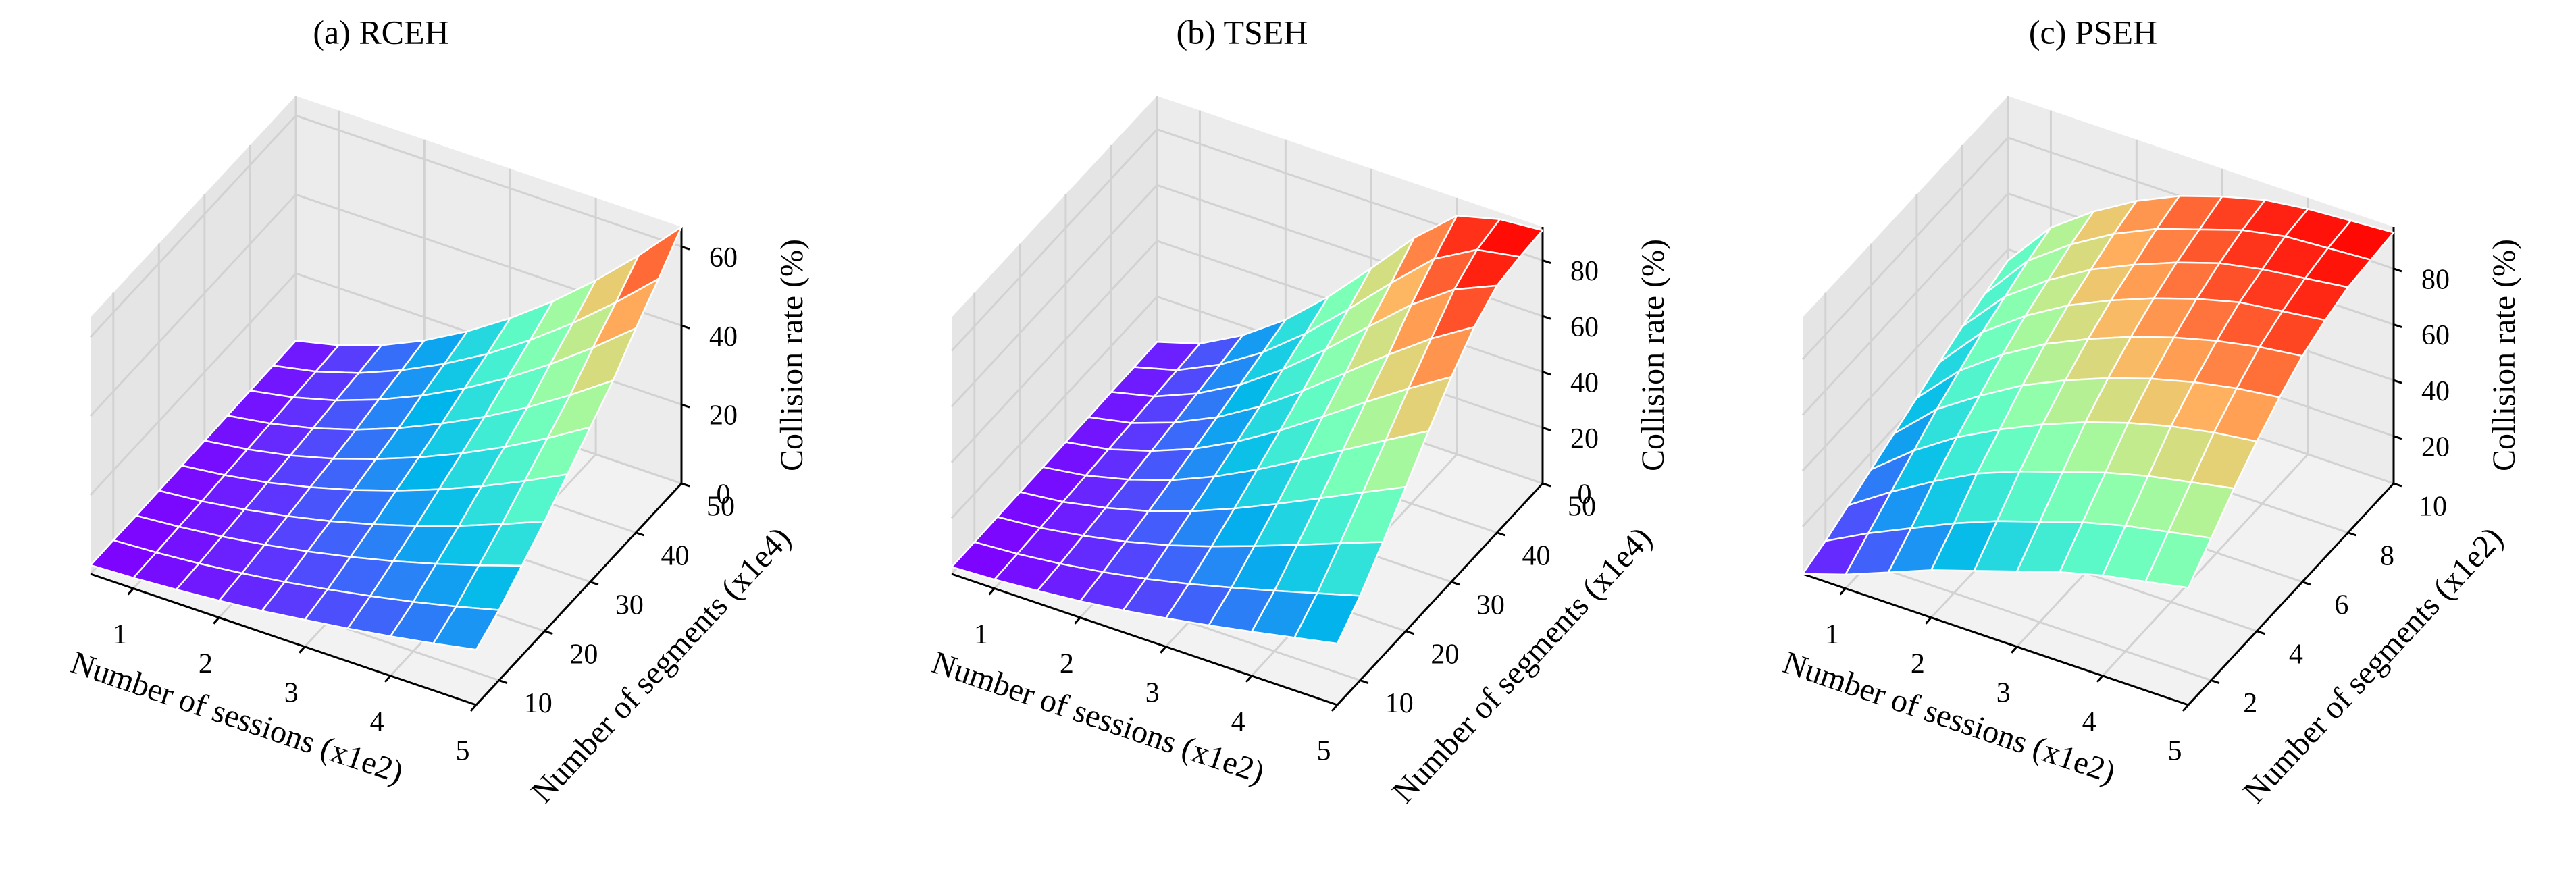 Image resolution: width=2576 pixels, height=869 pixels. I want to click on chart-title: (a) RCEH, so click(381, 32).